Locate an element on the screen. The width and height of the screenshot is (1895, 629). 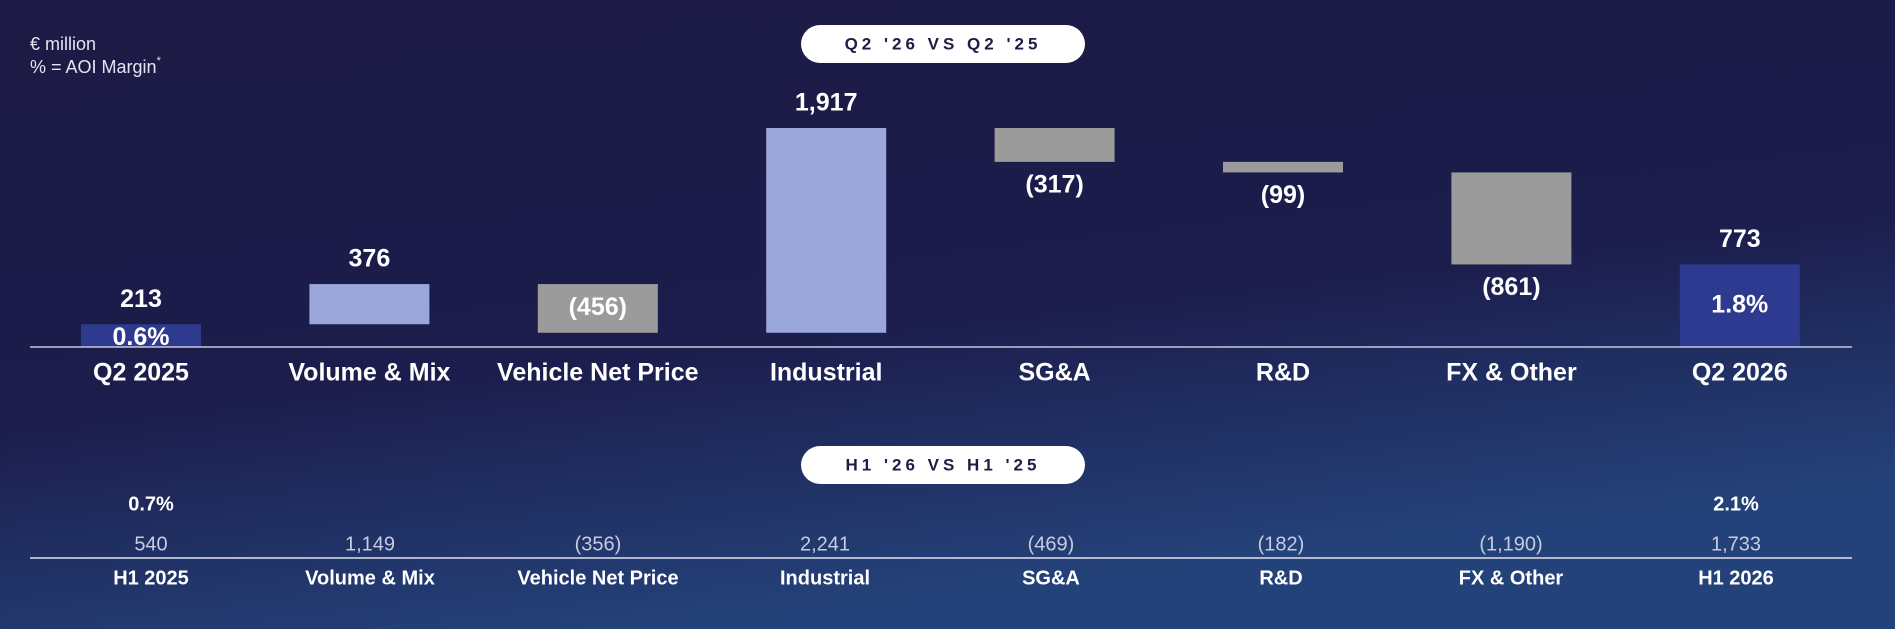
category-label: Vehicle Net Price is located at coordinates (598, 373).